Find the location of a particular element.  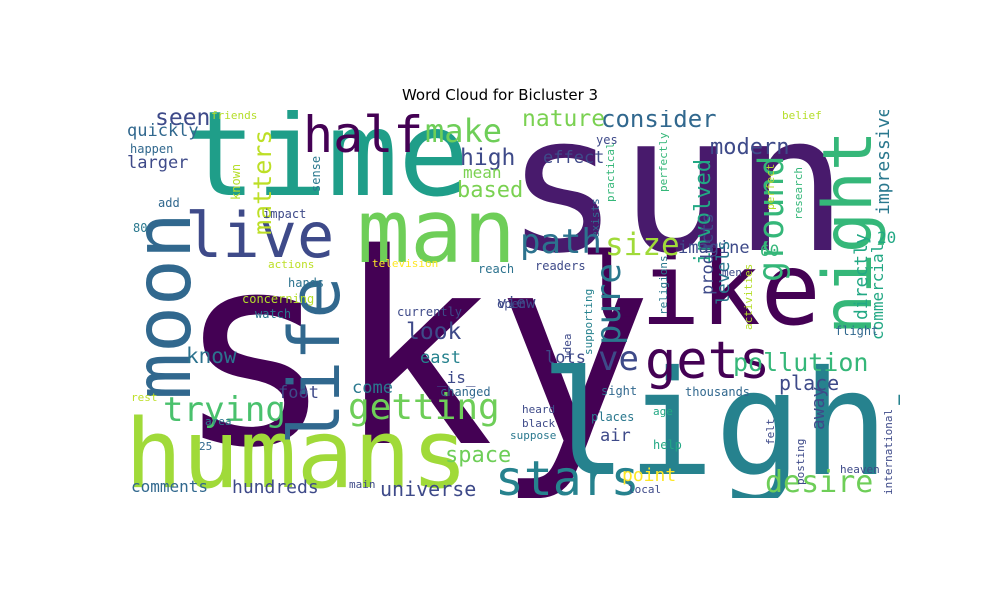

word: imagine is located at coordinates (714, 248).